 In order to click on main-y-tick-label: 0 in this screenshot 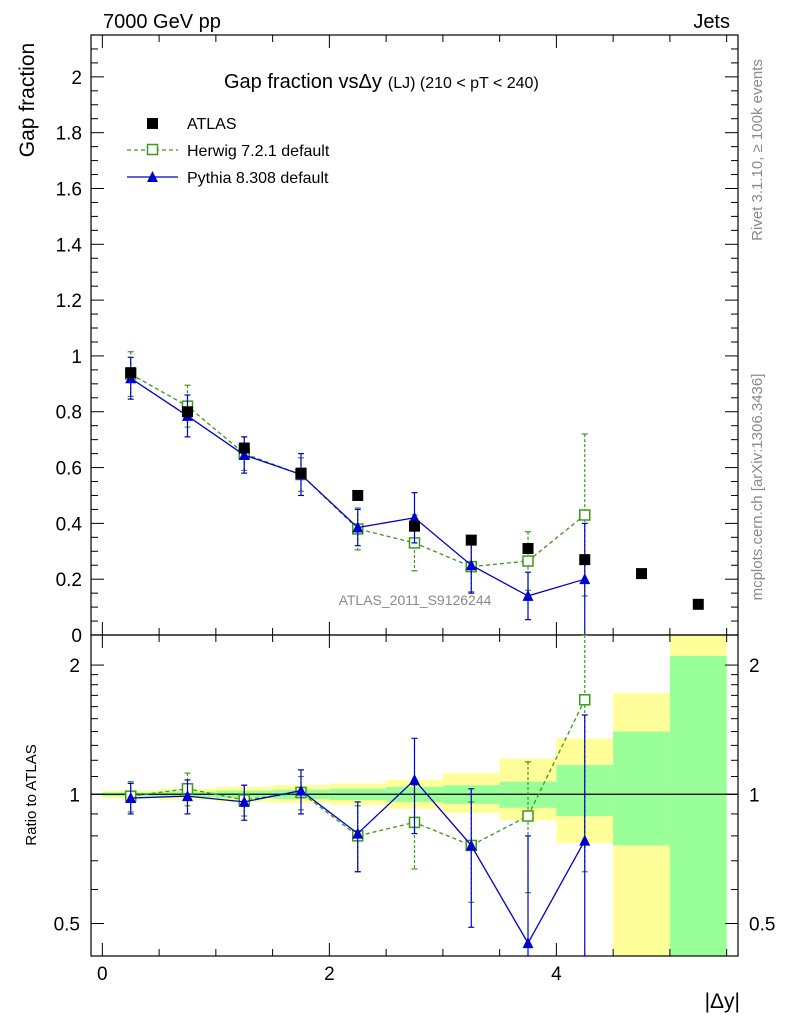, I will do `click(76, 636)`.